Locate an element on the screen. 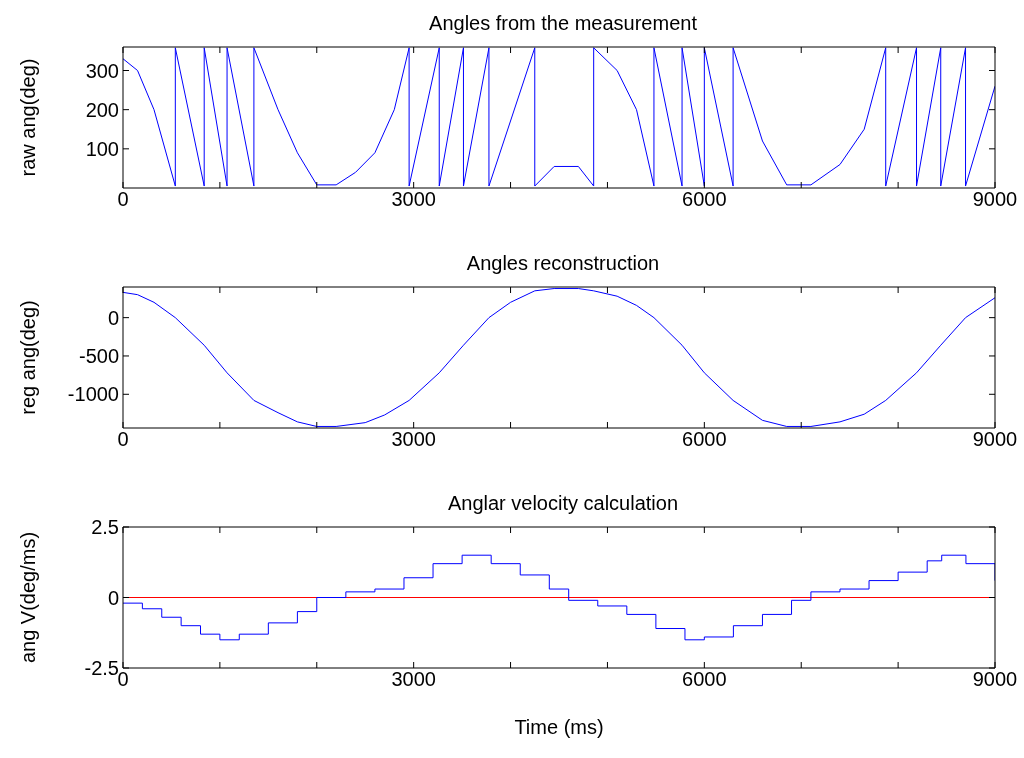 Image resolution: width=1024 pixels, height=758 pixels. y-tick-label: 2.5 is located at coordinates (105, 527).